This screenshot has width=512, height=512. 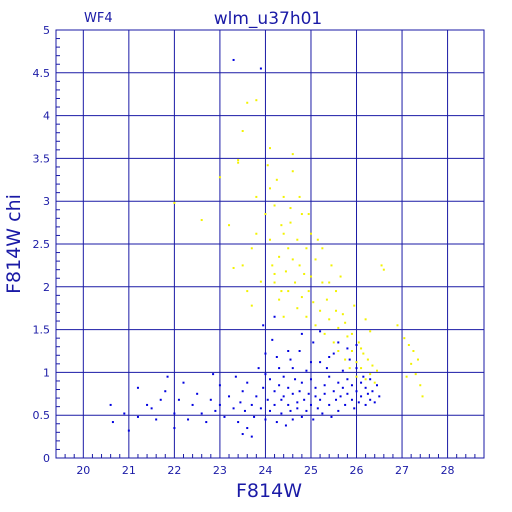 What do you see at coordinates (46, 458) in the screenshot?
I see `y-tick-label: 0` at bounding box center [46, 458].